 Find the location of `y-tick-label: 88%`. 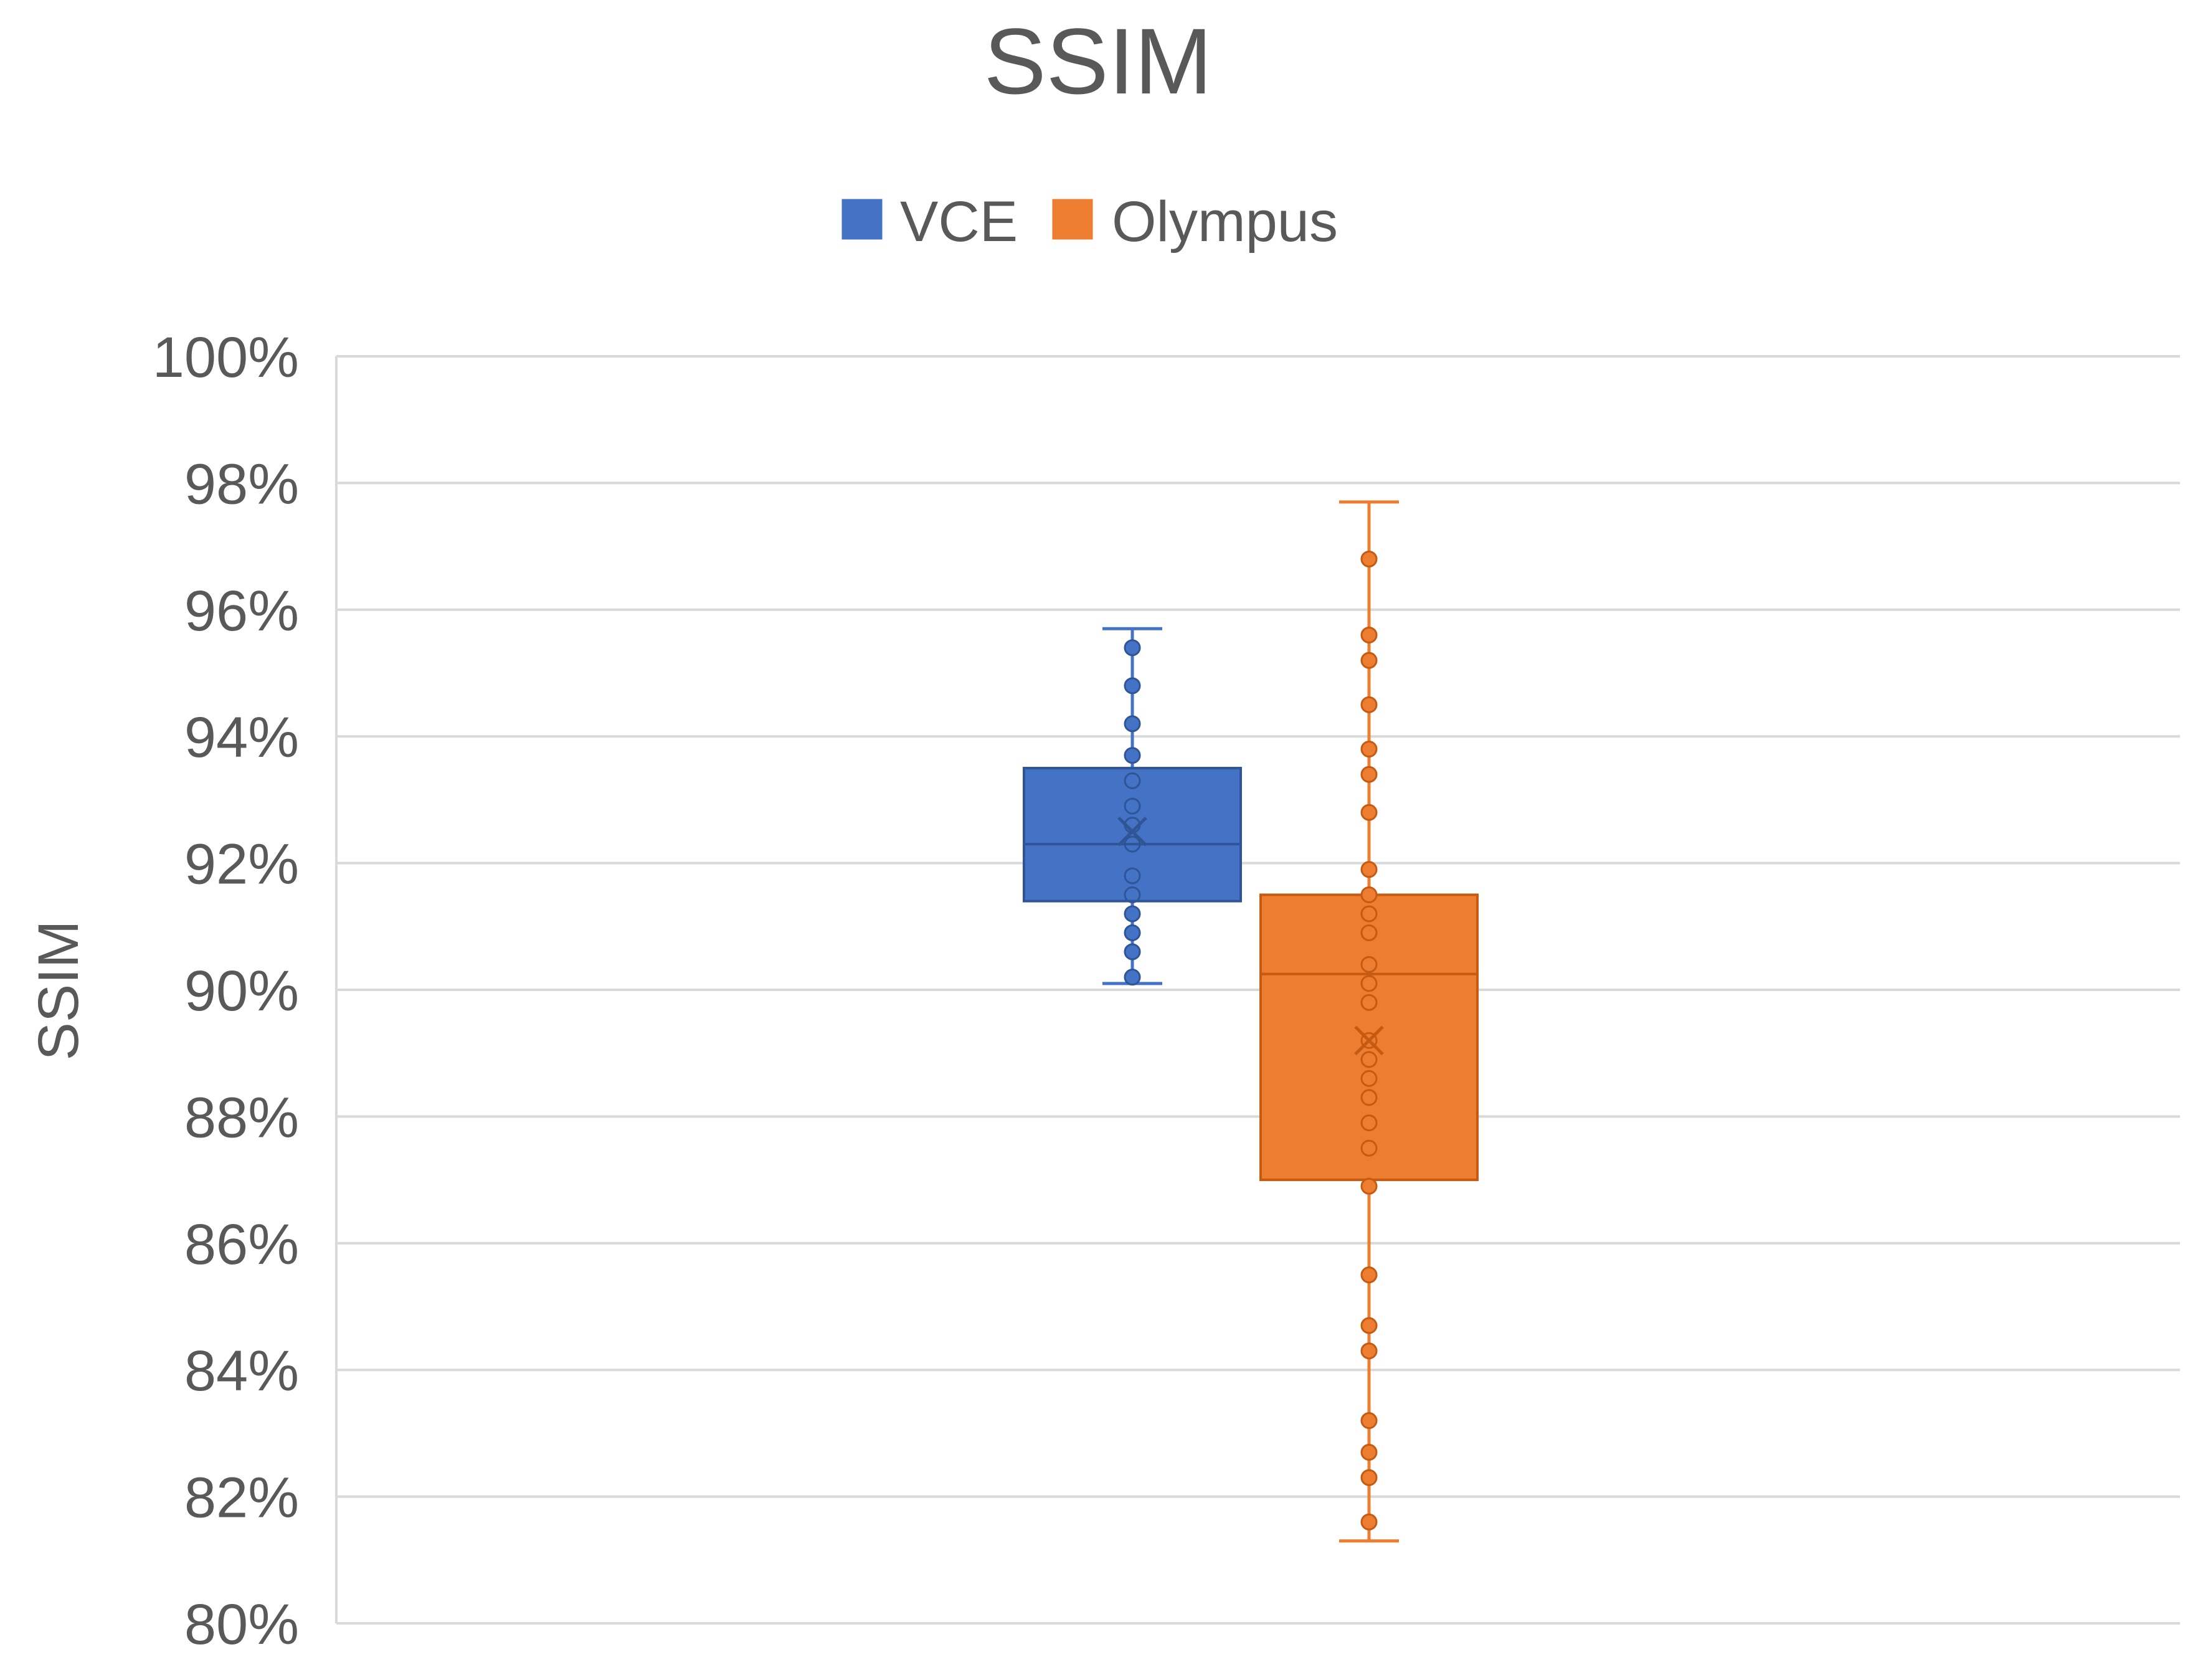

y-tick-label: 88% is located at coordinates (241, 1117).